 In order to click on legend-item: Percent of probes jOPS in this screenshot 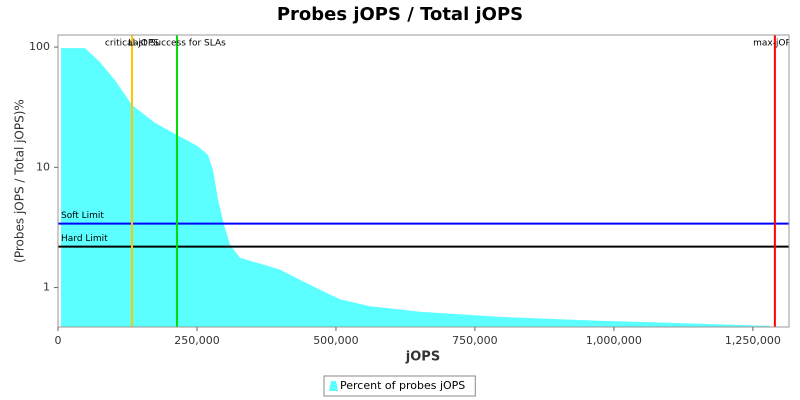, I will do `click(397, 385)`.